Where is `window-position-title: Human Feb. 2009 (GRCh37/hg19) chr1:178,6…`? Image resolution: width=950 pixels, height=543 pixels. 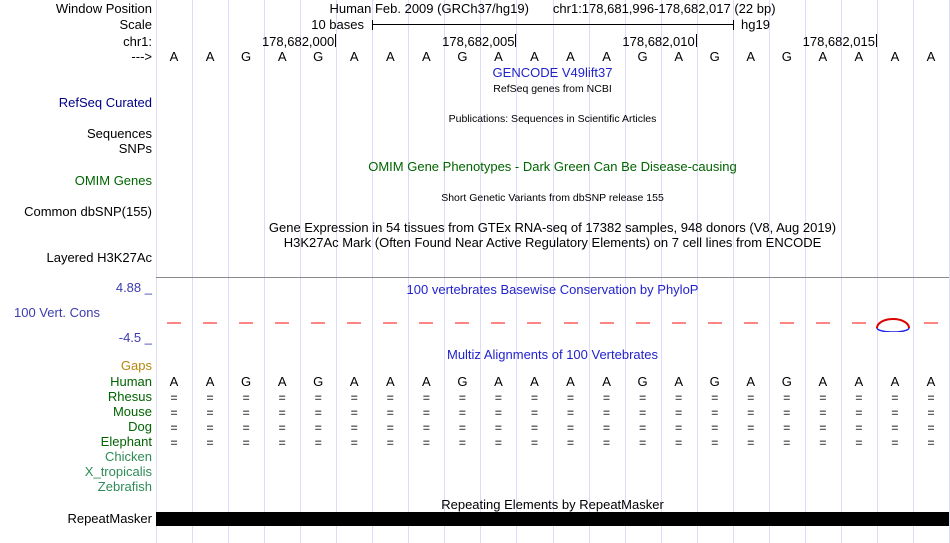
window-position-title: Human Feb. 2009 (GRCh37/hg19) chr1:178,6… is located at coordinates (552, 8).